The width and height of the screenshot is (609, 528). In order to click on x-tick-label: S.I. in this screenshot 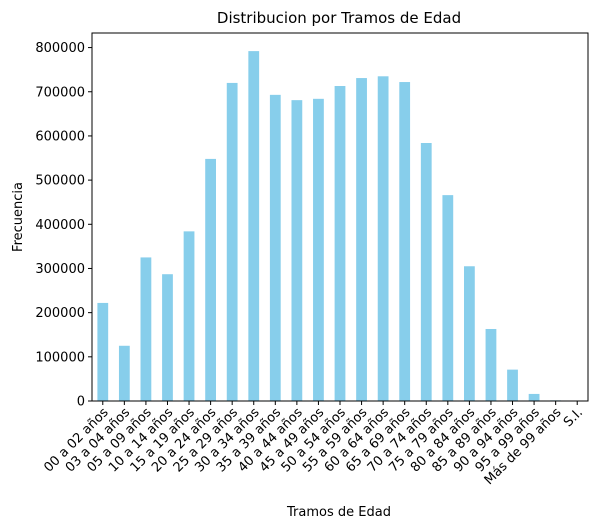, I will do `click(573, 417)`.